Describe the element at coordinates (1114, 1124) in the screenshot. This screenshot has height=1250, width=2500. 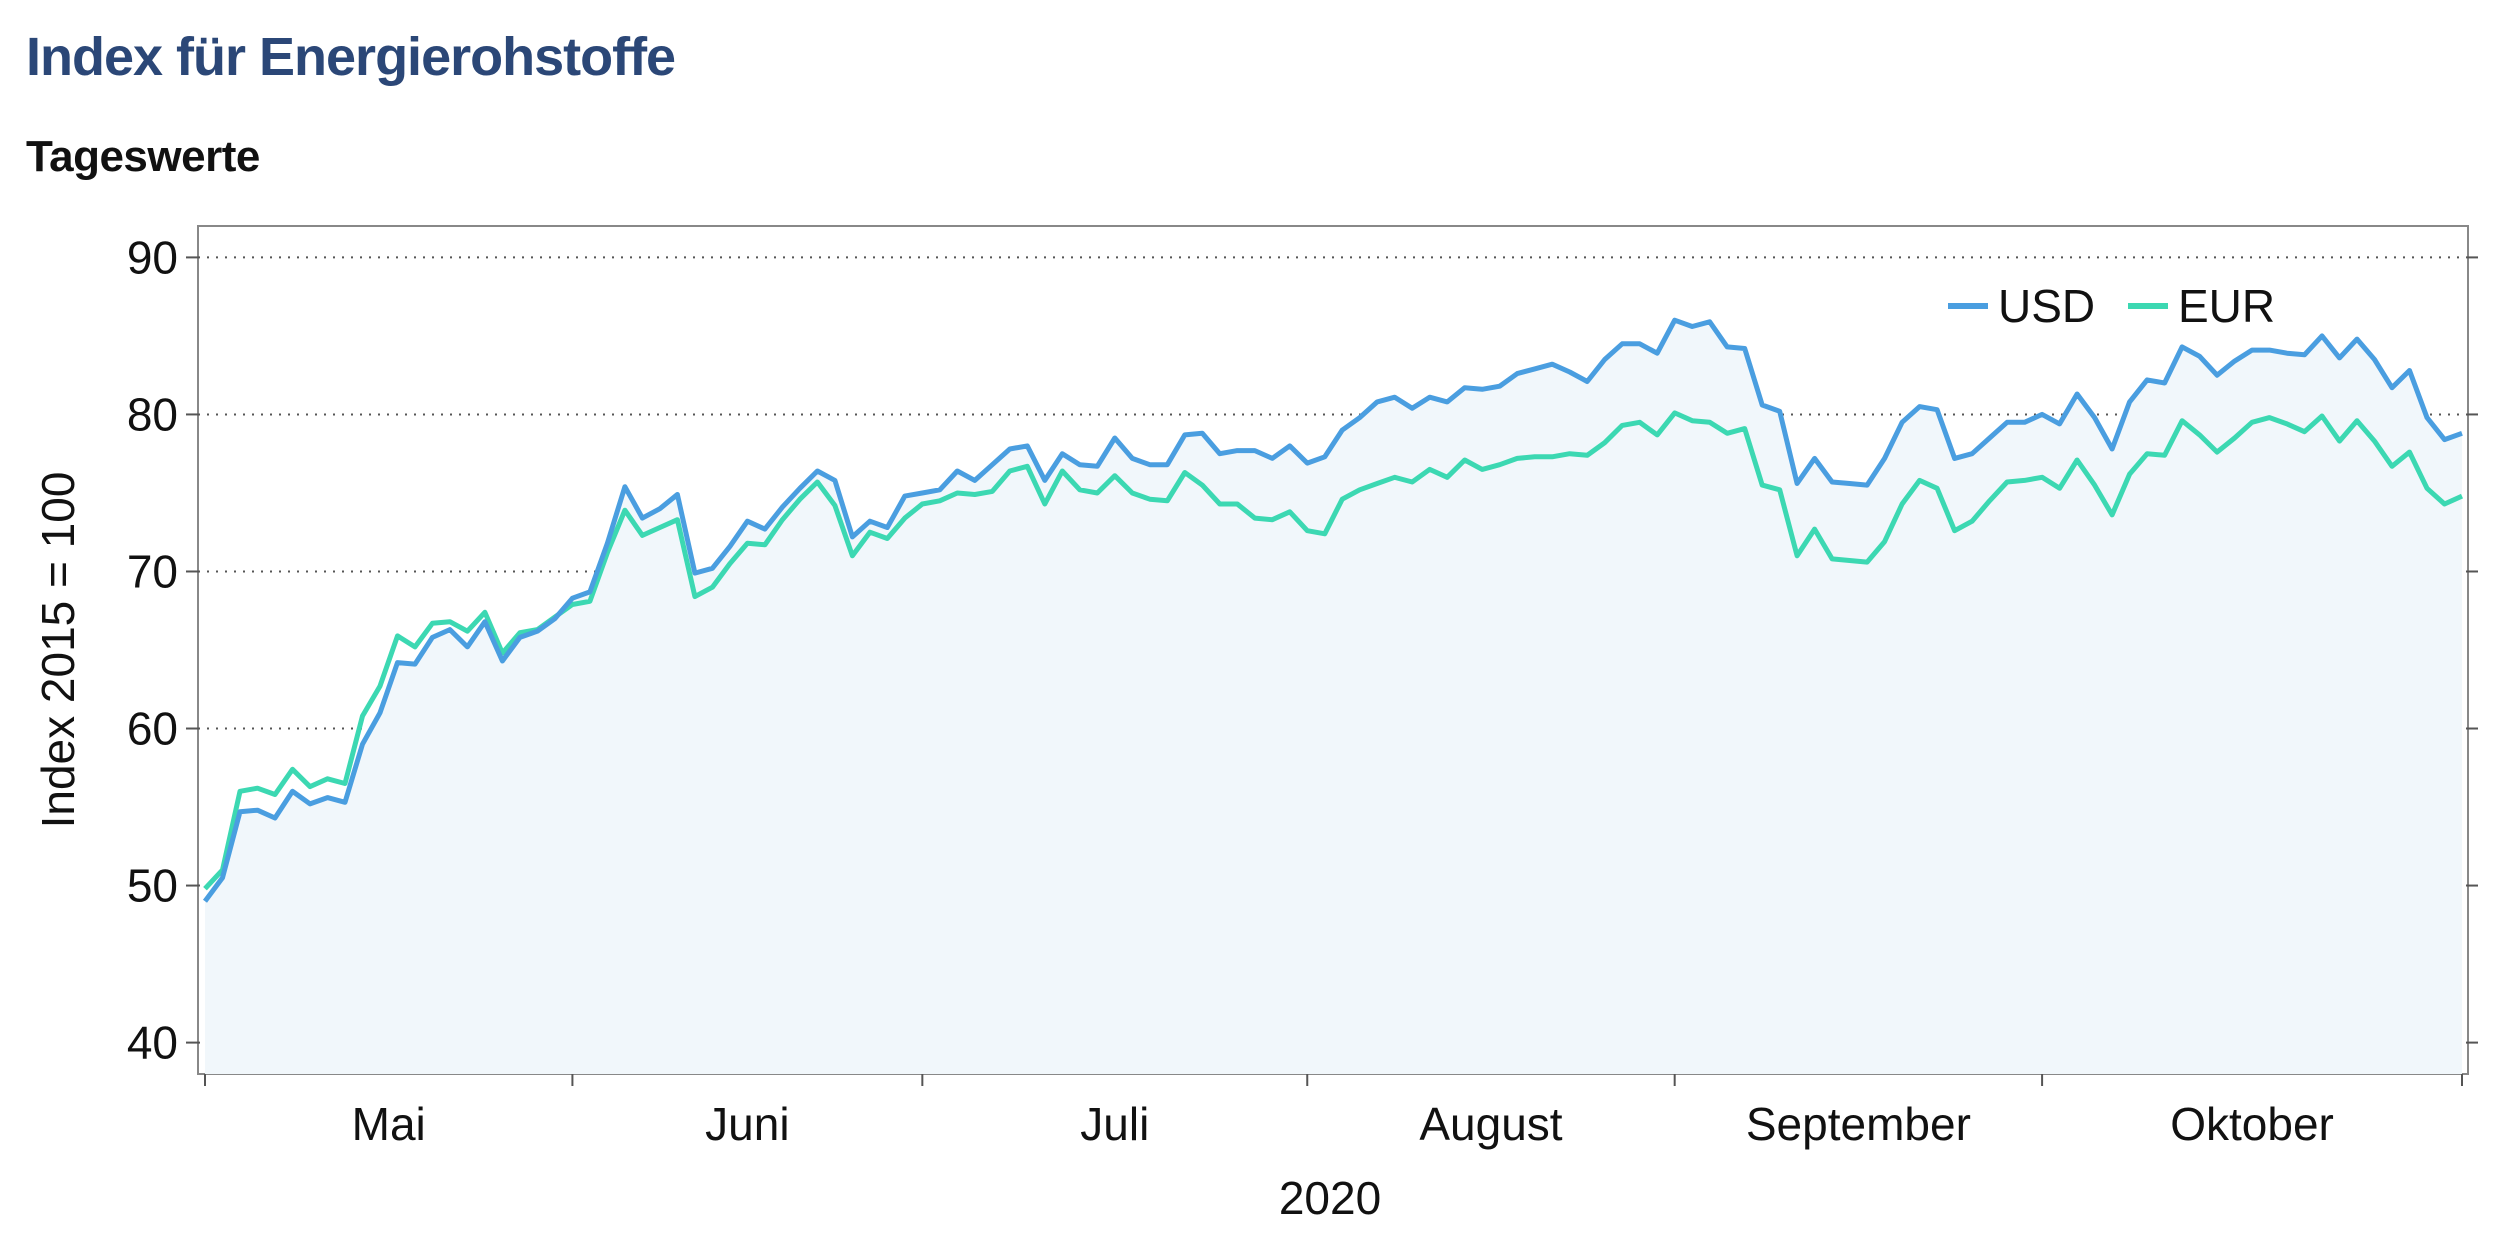
I see `x-tick-label-juli: Juli` at that location.